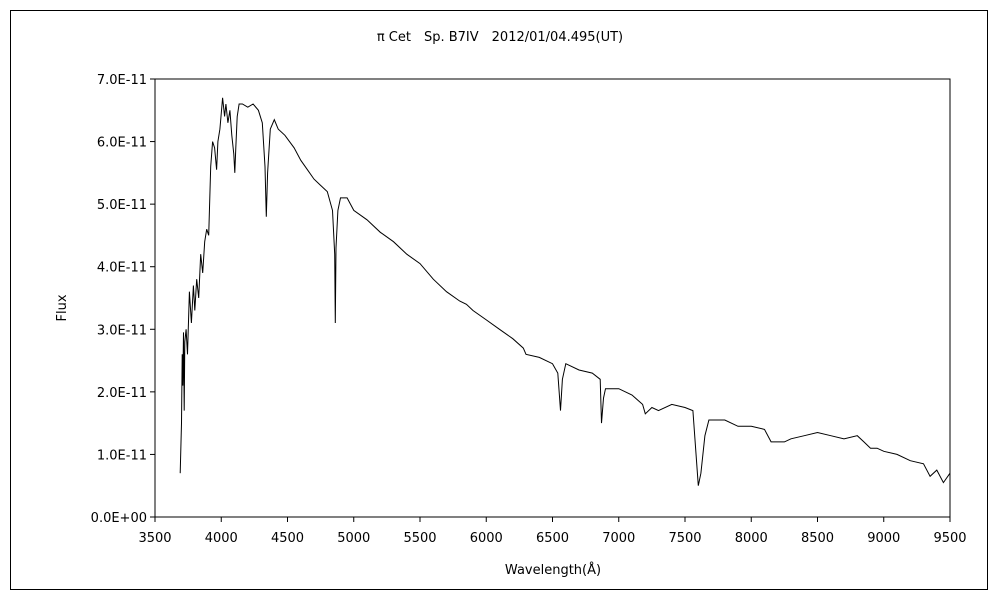  I want to click on x-tick-label: 5500, so click(419, 538).